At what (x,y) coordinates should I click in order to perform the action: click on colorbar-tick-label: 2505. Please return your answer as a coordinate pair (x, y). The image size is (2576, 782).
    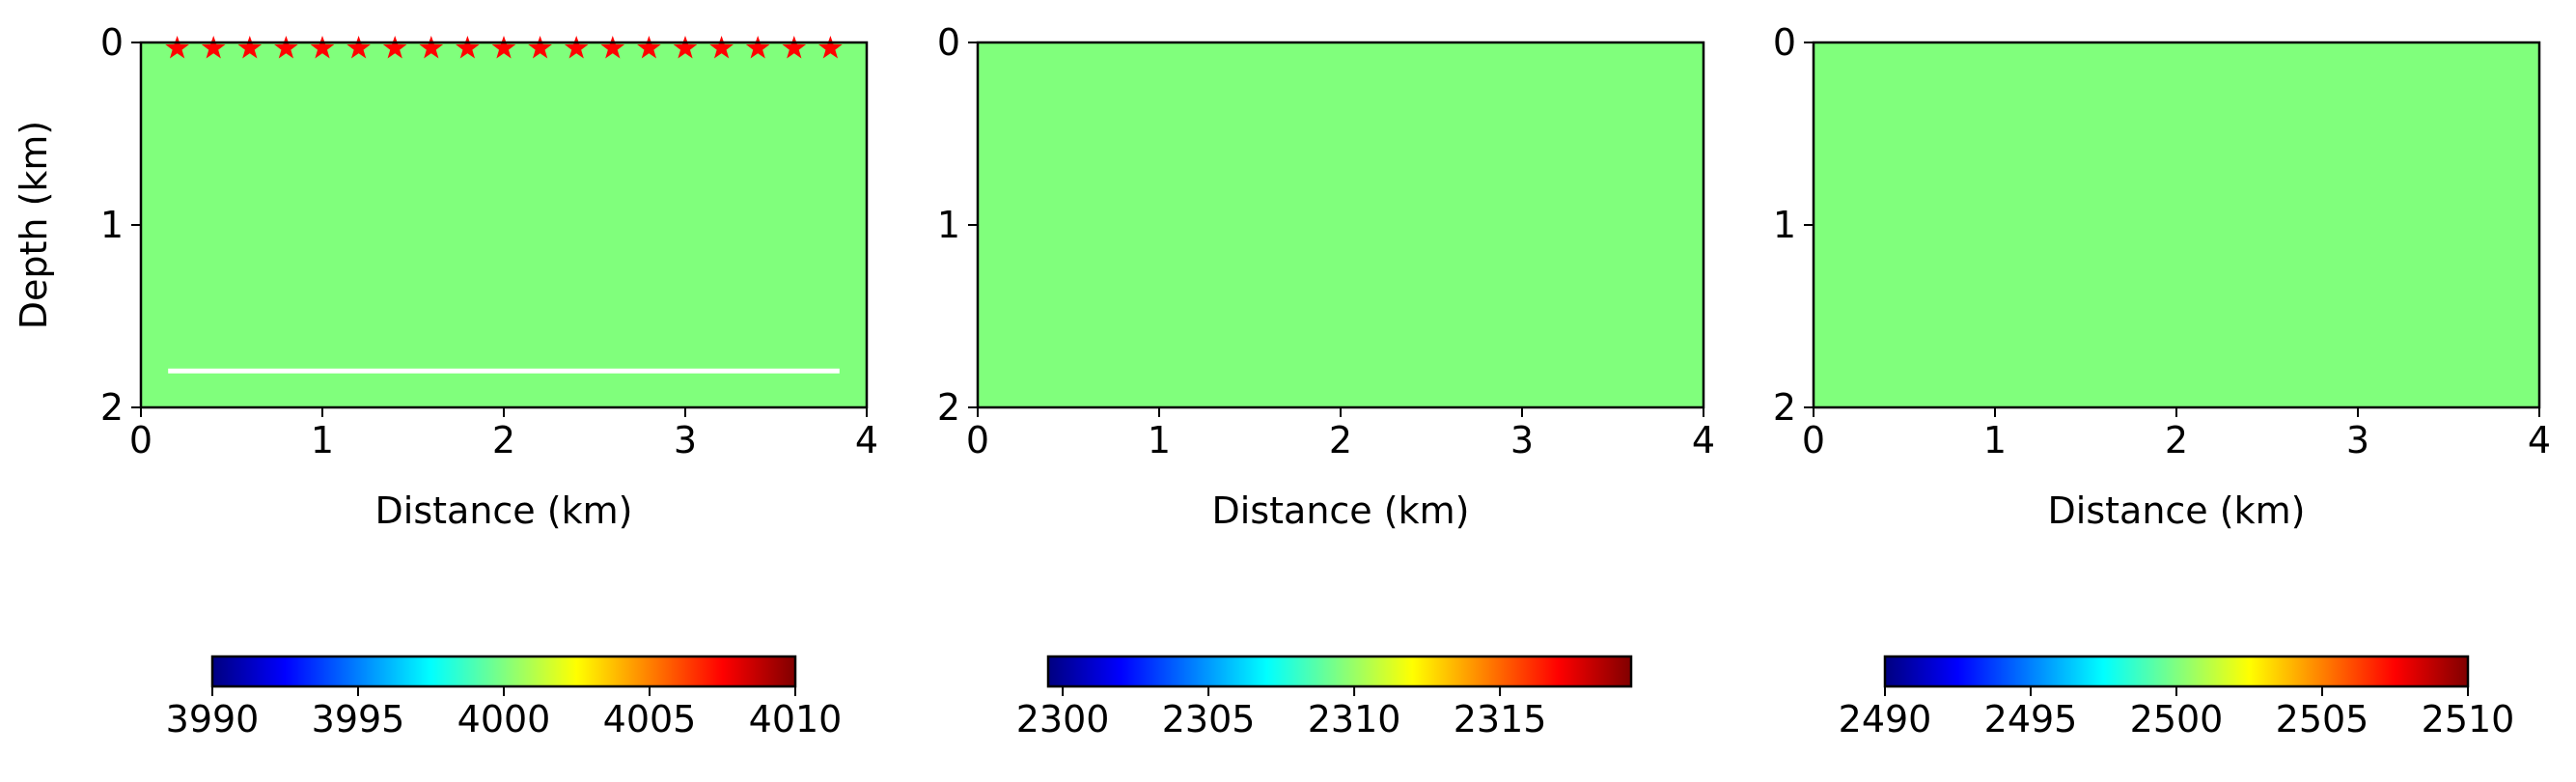
    Looking at the image, I should click on (2322, 719).